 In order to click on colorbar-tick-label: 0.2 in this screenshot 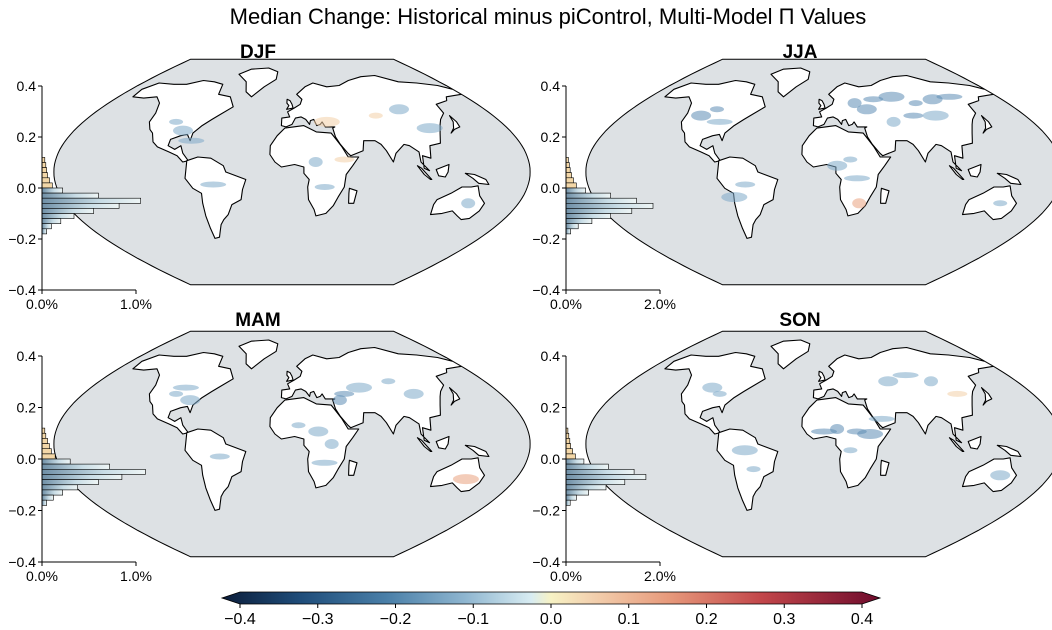, I will do `click(706, 619)`.